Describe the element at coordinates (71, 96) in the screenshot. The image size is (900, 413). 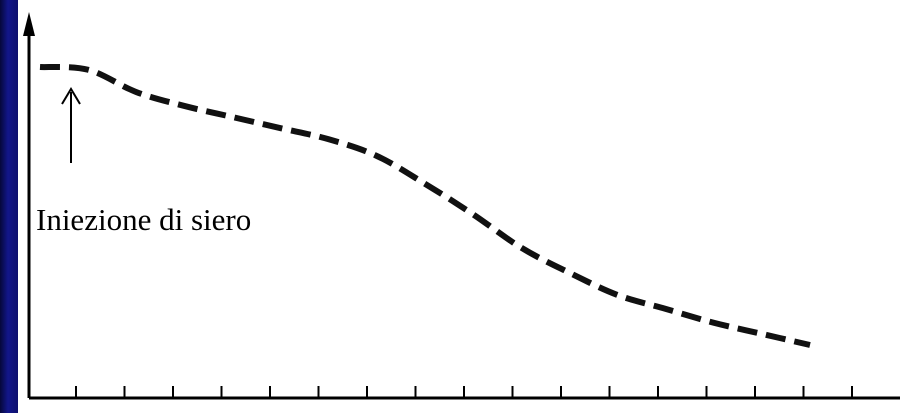
I see `annotation-arrowhead-icon` at that location.